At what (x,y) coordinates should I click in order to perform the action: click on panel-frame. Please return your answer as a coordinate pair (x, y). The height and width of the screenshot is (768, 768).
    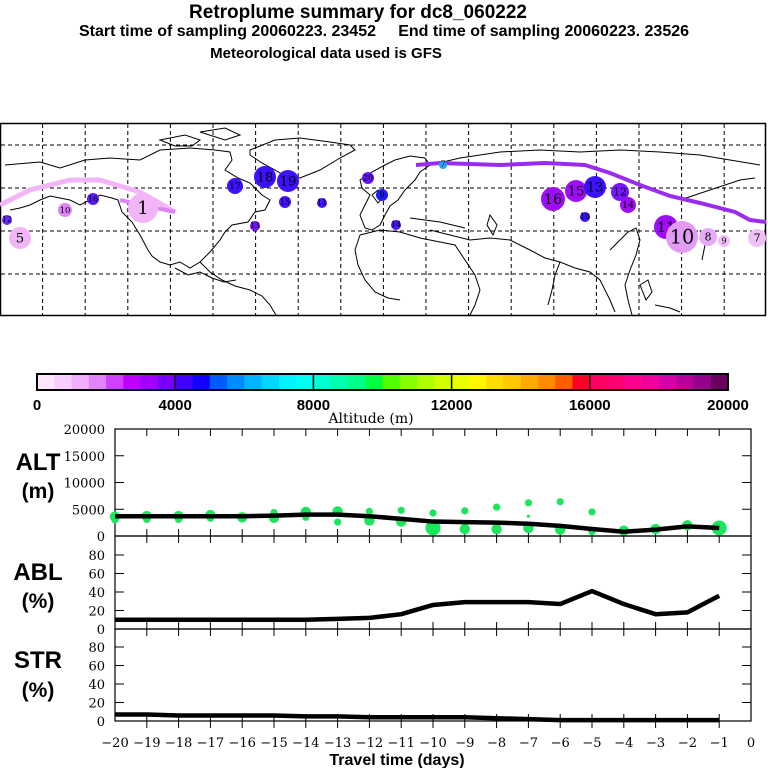
    Looking at the image, I should click on (433, 675).